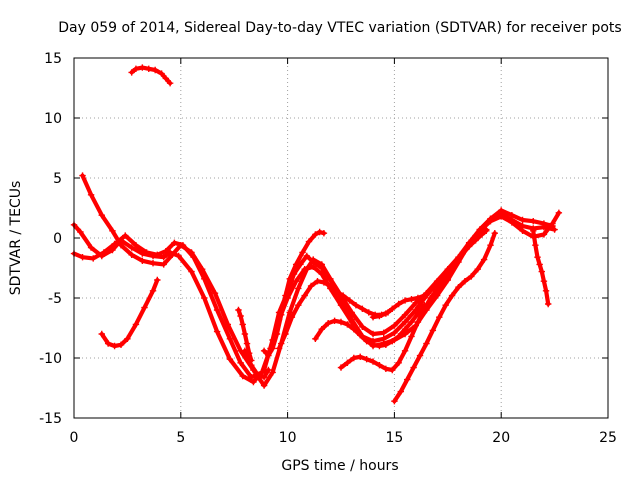 This screenshot has width=640, height=480. What do you see at coordinates (50, 419) in the screenshot?
I see `y-tick-label: -15` at bounding box center [50, 419].